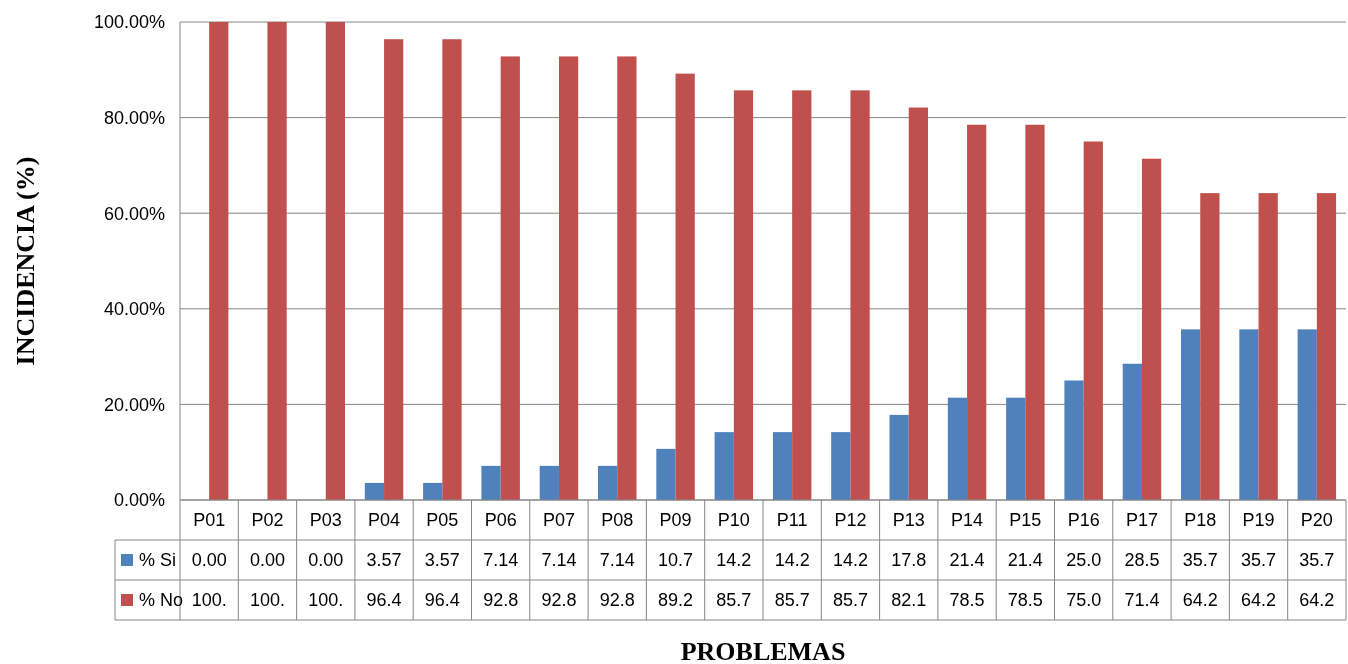 Image resolution: width=1348 pixels, height=664 pixels. Describe the element at coordinates (1025, 600) in the screenshot. I see `data-label: 78.5` at that location.